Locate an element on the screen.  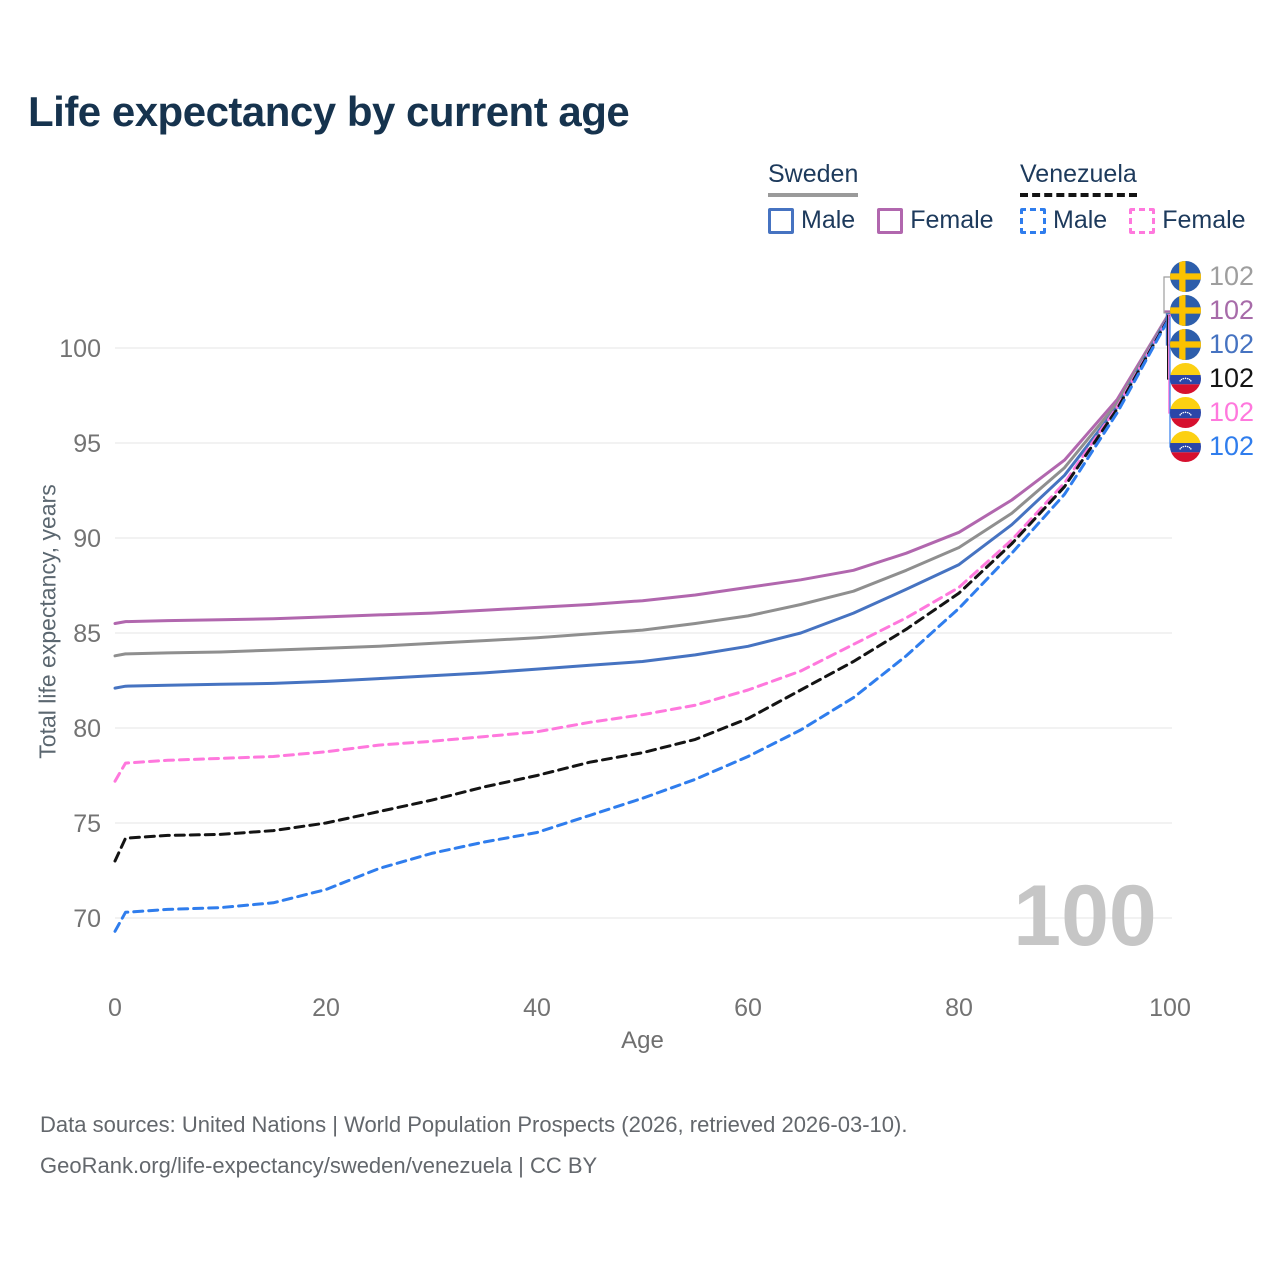
legend-header-sweden: Sweden is located at coordinates (813, 178).